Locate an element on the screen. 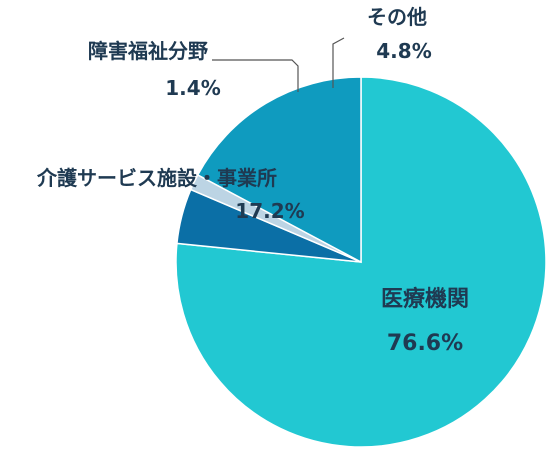 The height and width of the screenshot is (456, 554). pie-slice-care is located at coordinates (279, 170).